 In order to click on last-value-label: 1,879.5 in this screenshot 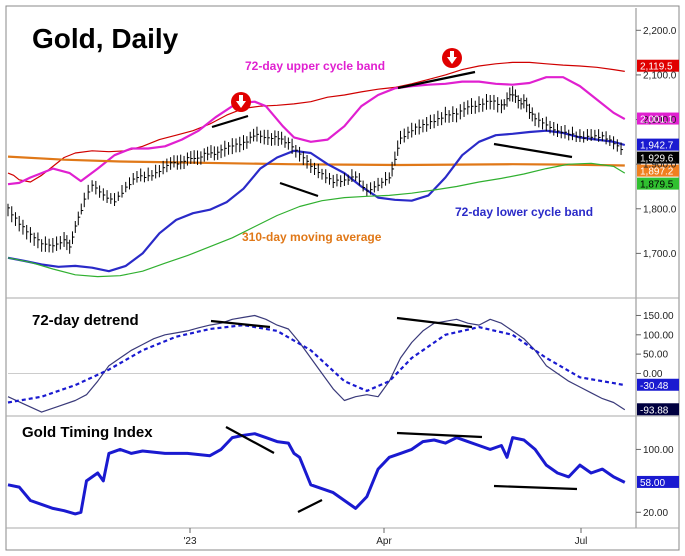, I will do `click(657, 185)`.